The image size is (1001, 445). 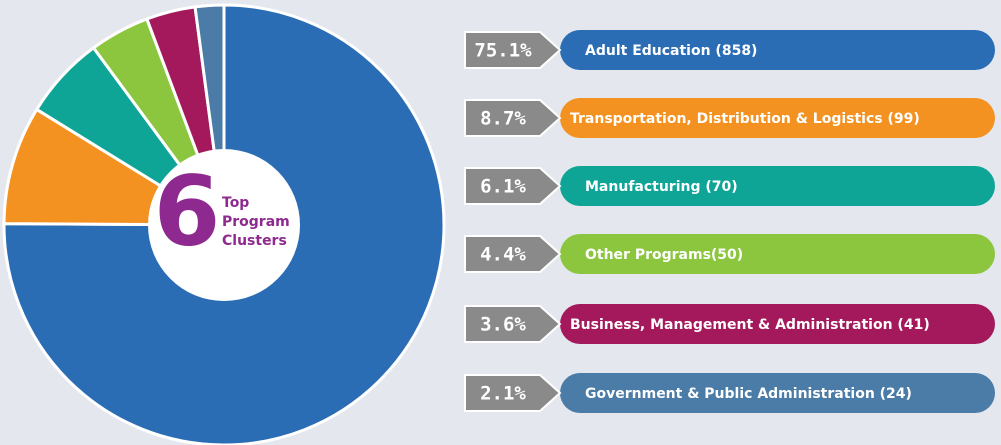 I want to click on center-line: Clusters, so click(x=254, y=241).